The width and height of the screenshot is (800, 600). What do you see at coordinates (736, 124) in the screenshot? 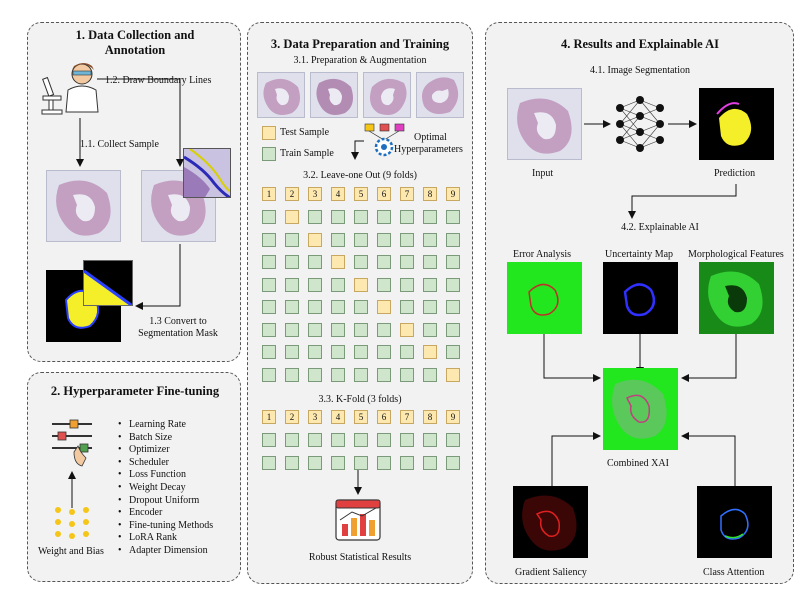
I see `prediction-image` at bounding box center [736, 124].